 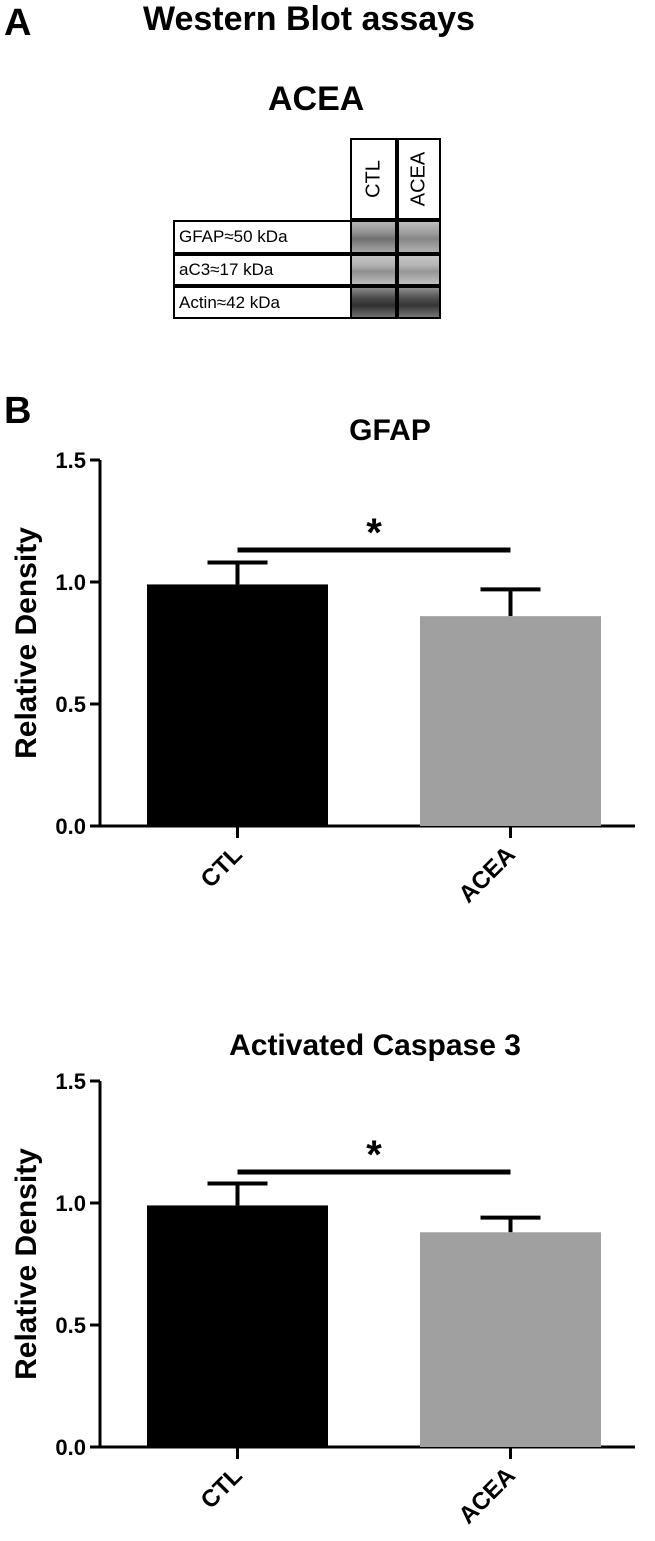 What do you see at coordinates (262, 302) in the screenshot?
I see `row-label-actin: Actin≈42 kDa` at bounding box center [262, 302].